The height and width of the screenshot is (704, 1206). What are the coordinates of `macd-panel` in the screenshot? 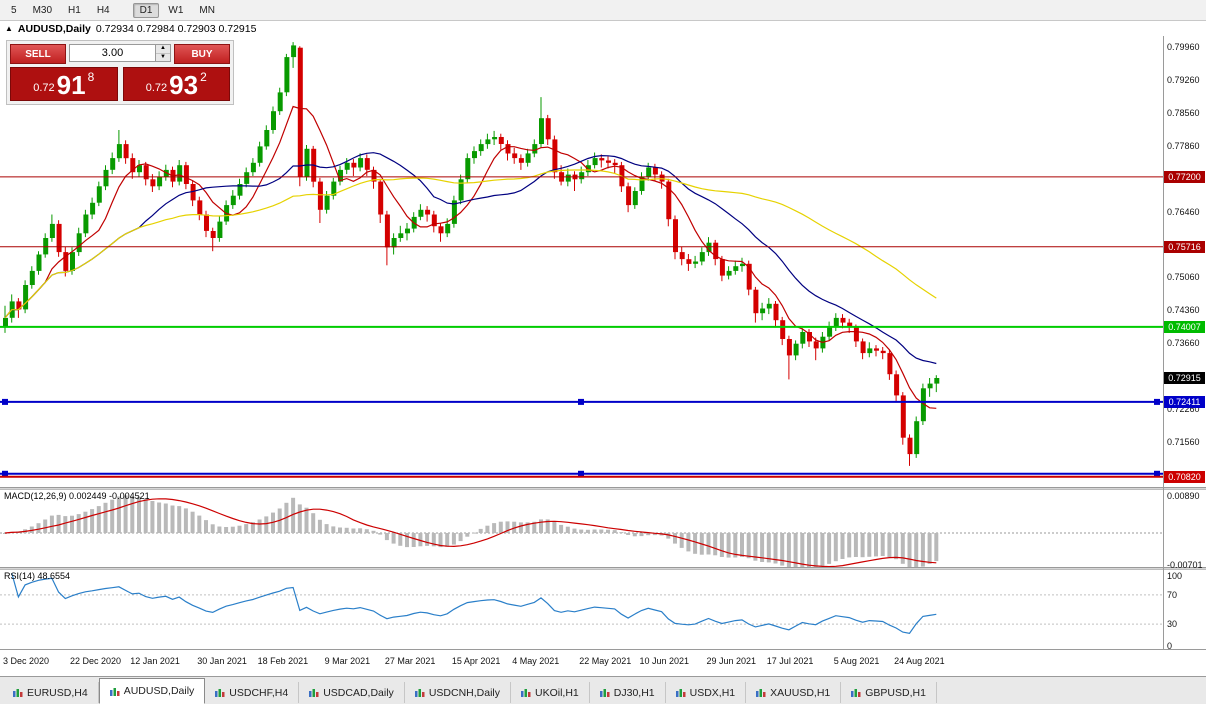 It's located at (581, 529).